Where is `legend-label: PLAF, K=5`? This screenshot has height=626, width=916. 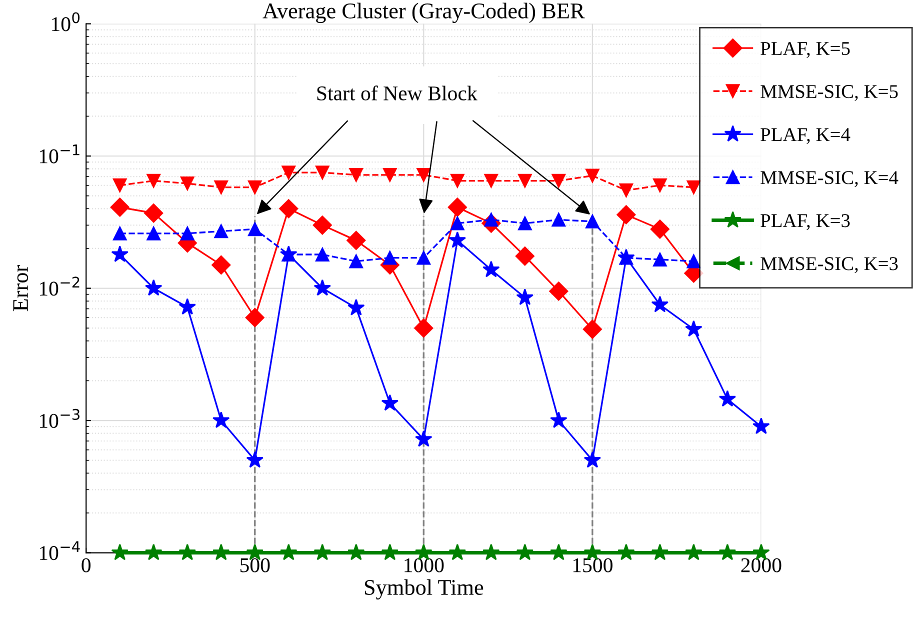
legend-label: PLAF, K=5 is located at coordinates (805, 50).